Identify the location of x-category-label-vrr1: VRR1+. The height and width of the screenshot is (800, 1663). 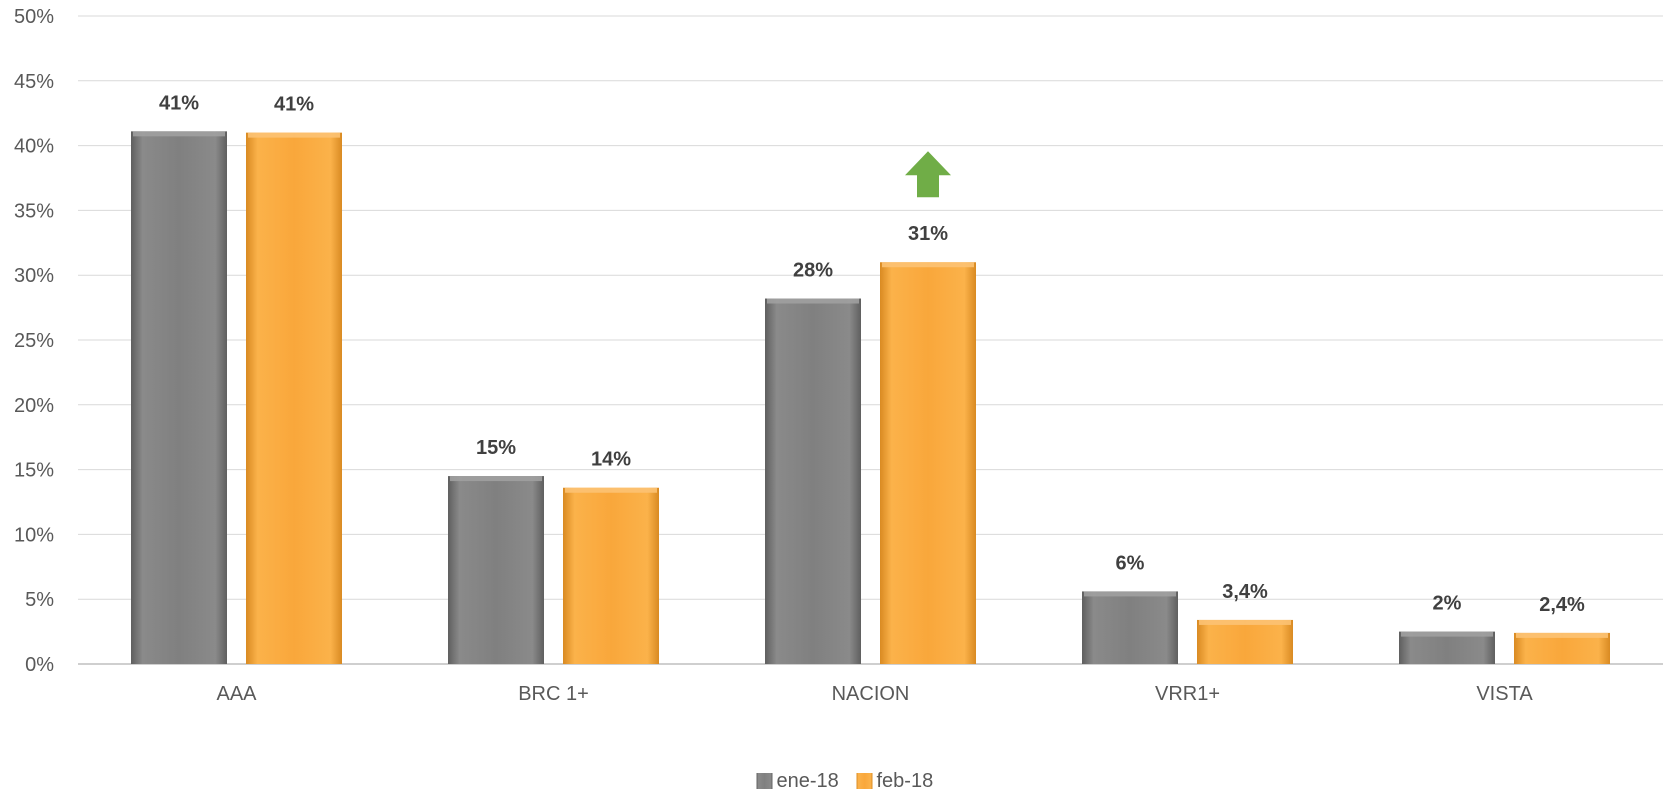
(1187, 694).